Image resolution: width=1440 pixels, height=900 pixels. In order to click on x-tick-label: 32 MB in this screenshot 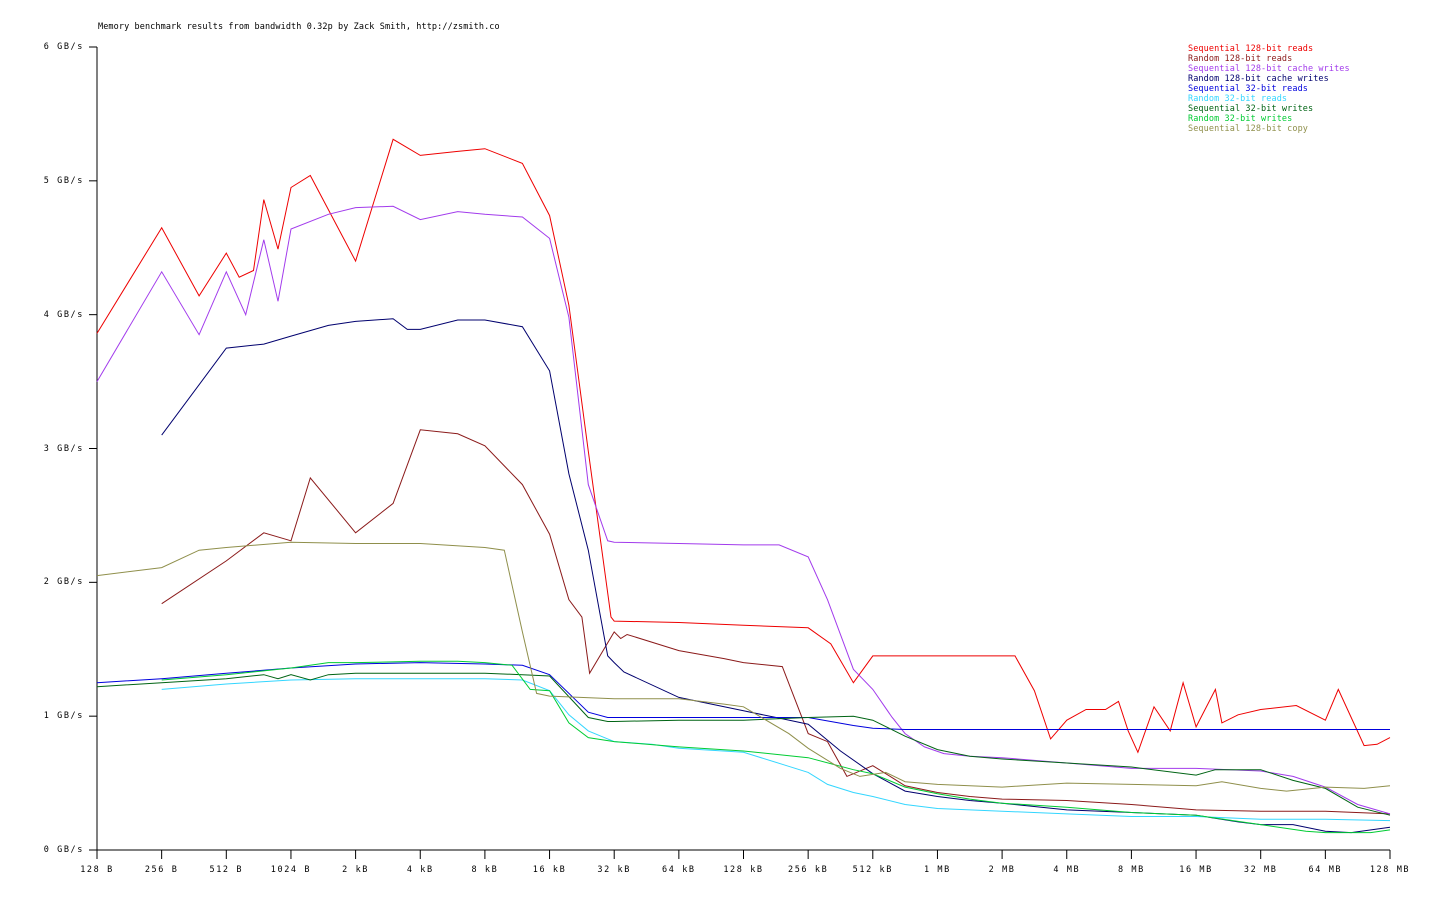, I will do `click(1260, 870)`.